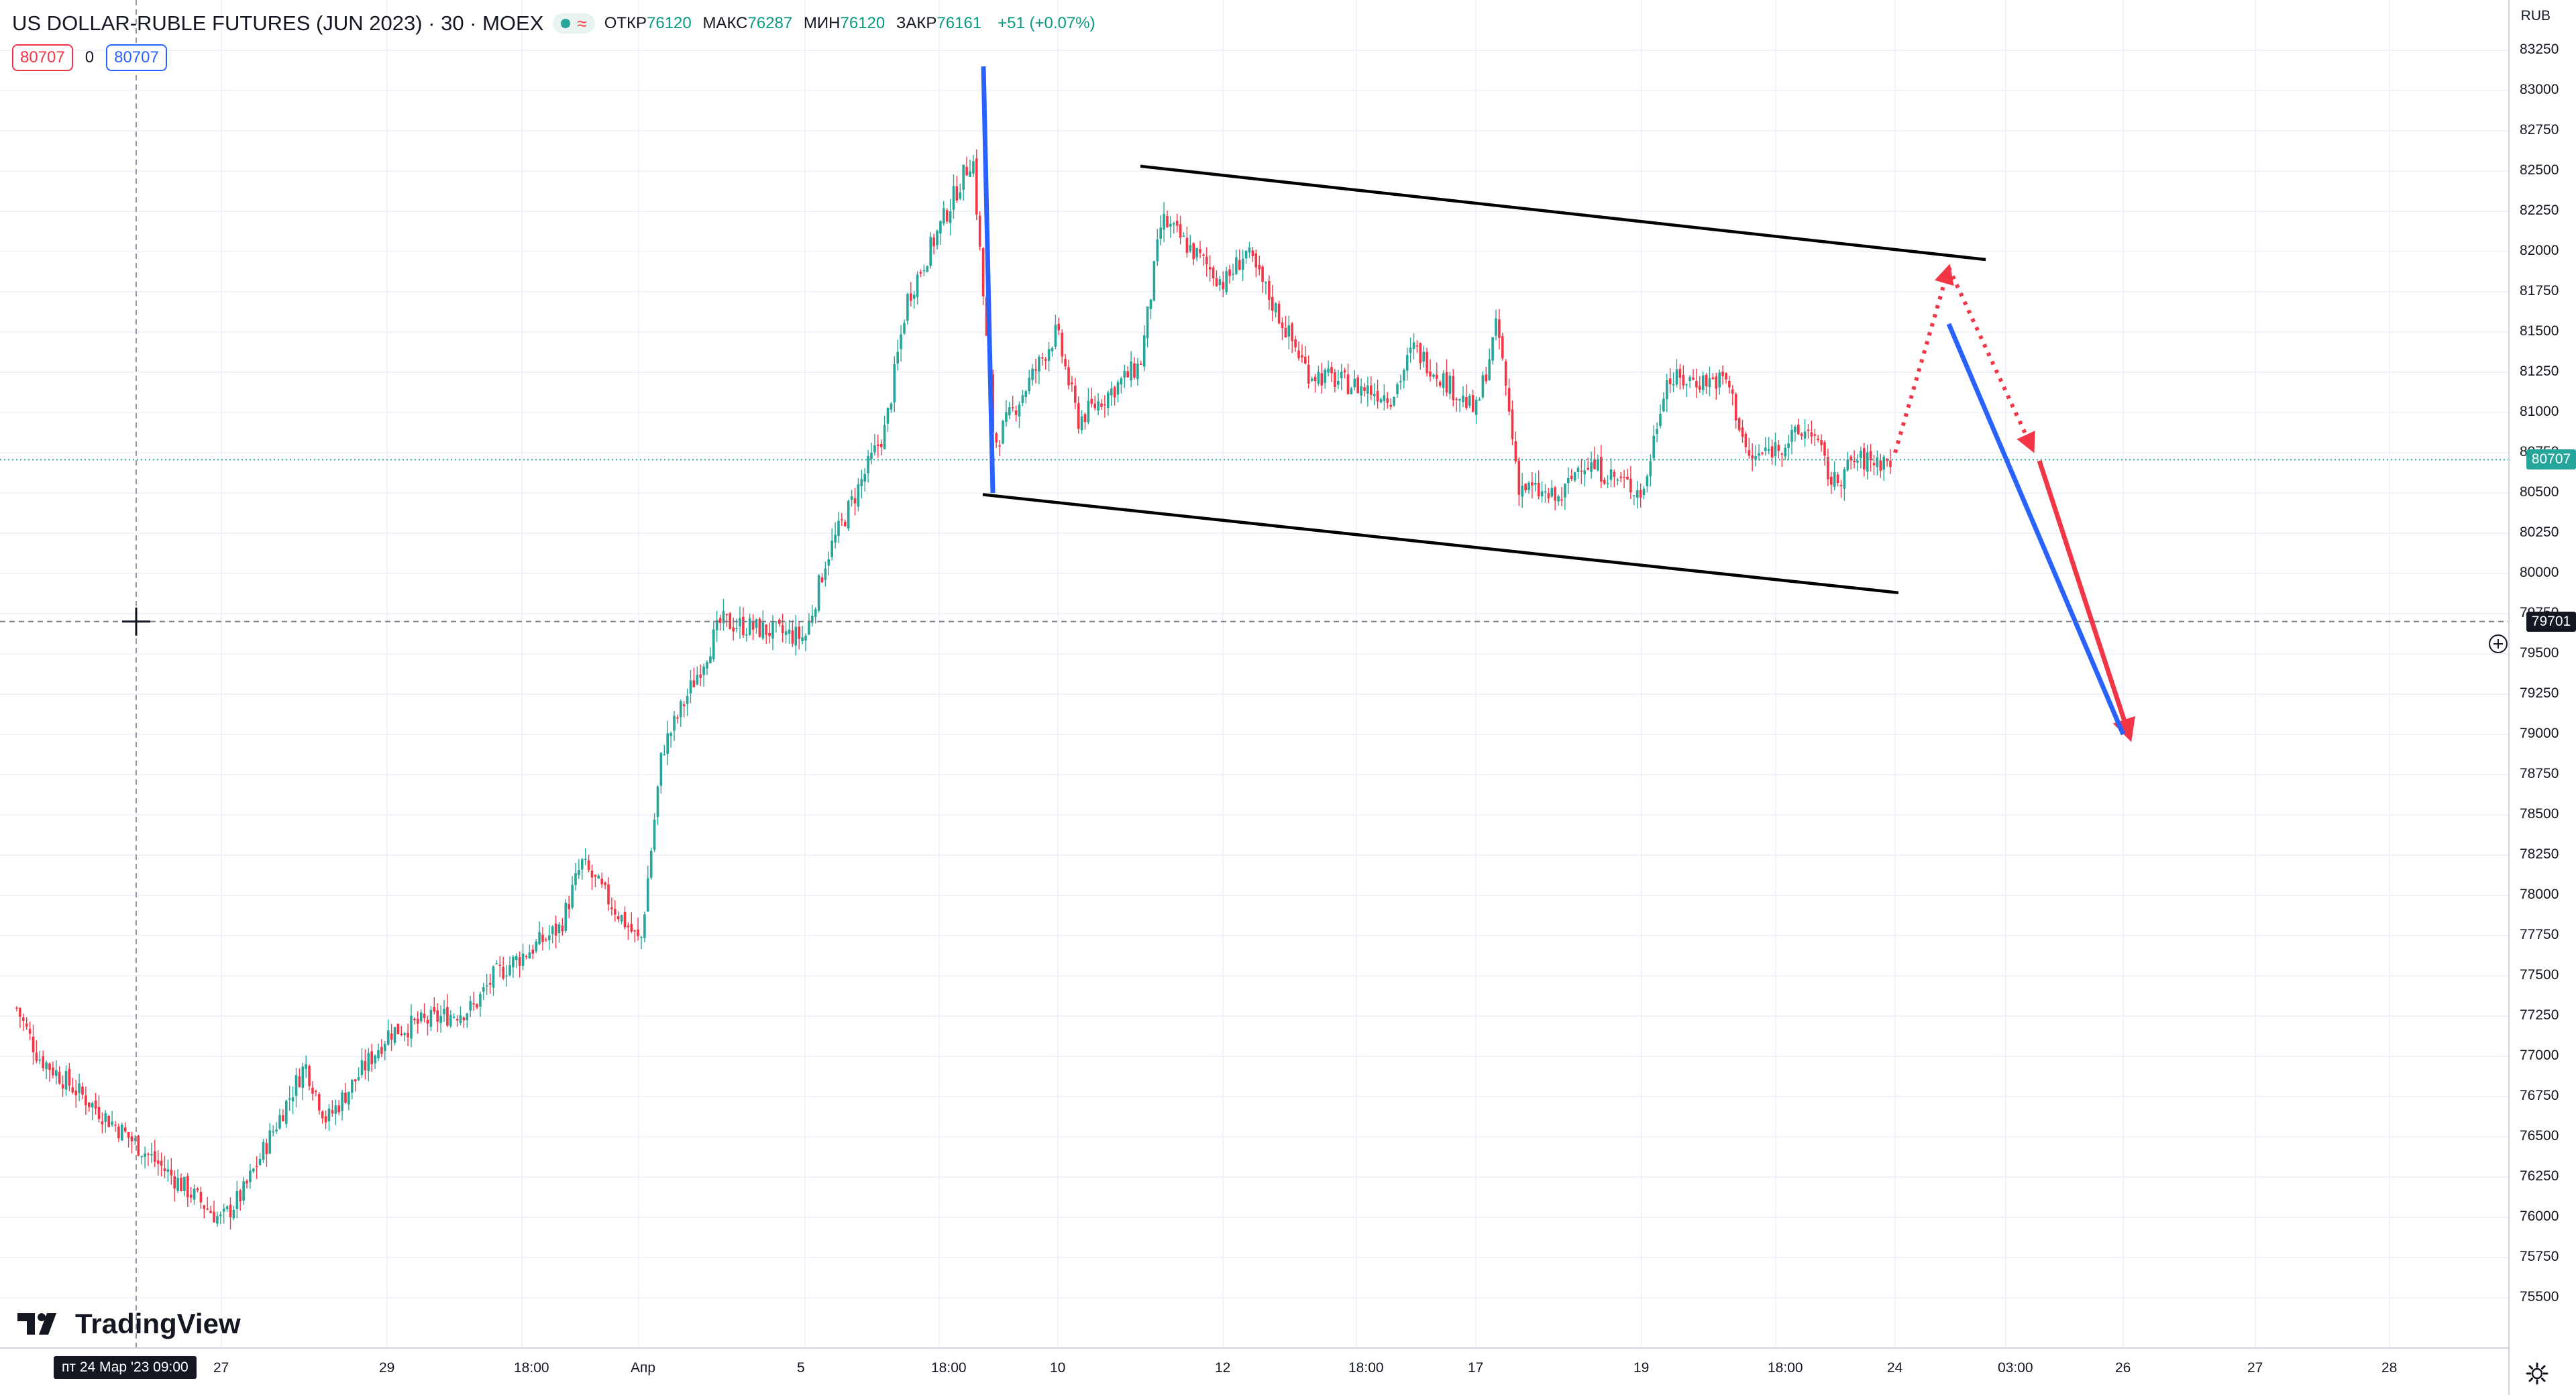  I want to click on price-tick-label: 78250, so click(2539, 854).